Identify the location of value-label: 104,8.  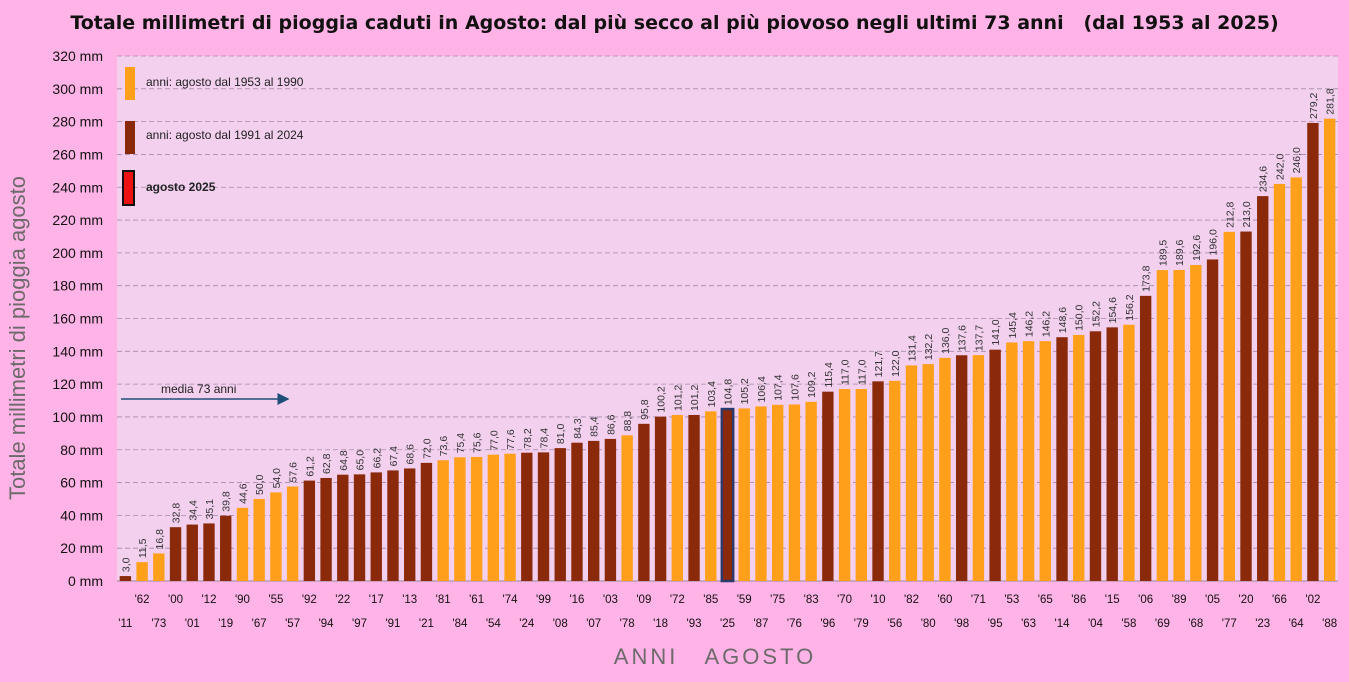
(729, 392).